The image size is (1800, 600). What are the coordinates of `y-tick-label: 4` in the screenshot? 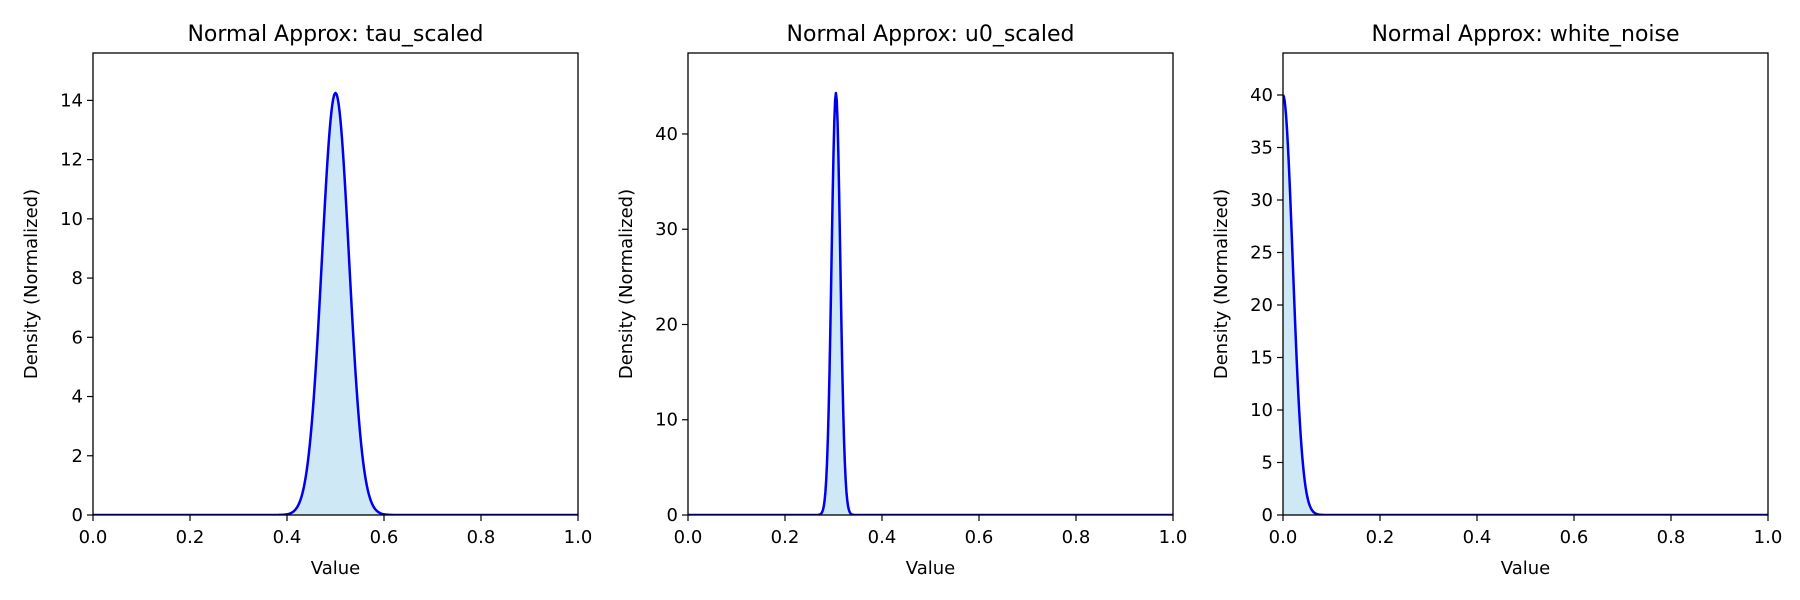 It's located at (77, 397).